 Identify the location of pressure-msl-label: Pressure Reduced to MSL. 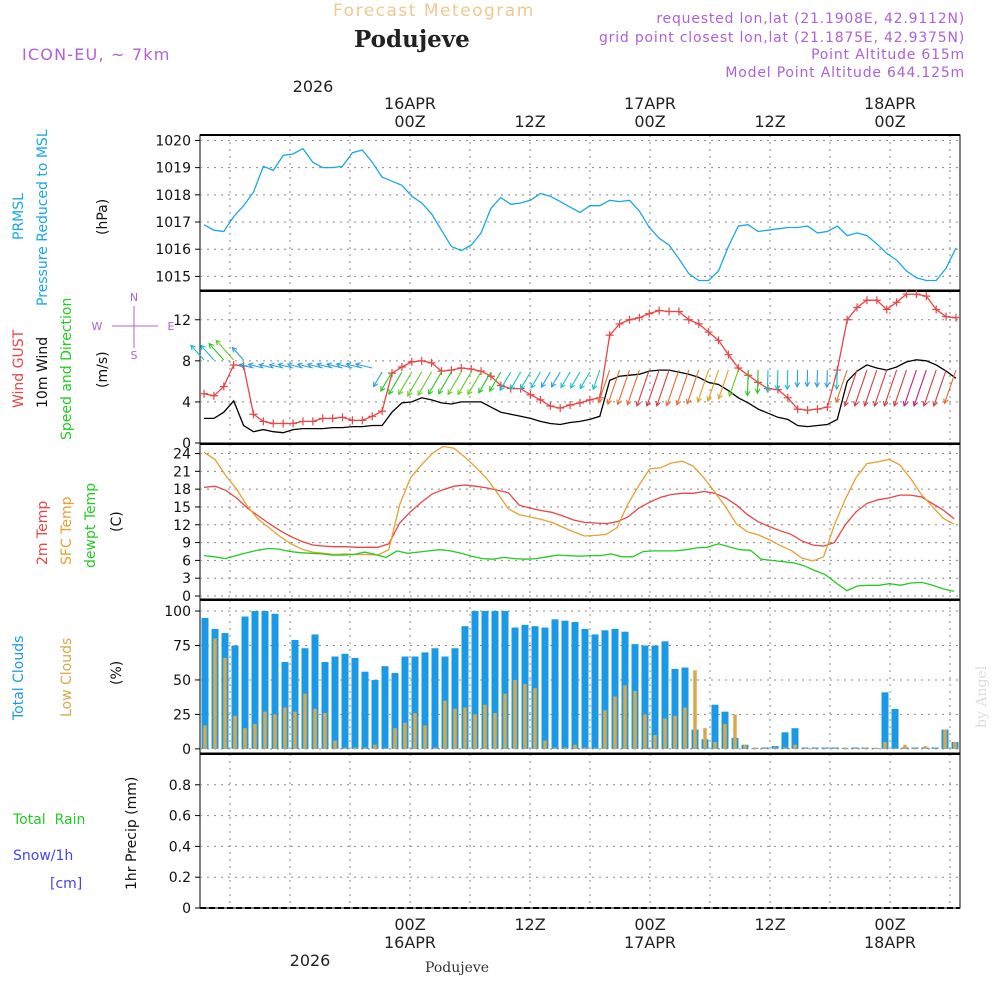
(43, 217).